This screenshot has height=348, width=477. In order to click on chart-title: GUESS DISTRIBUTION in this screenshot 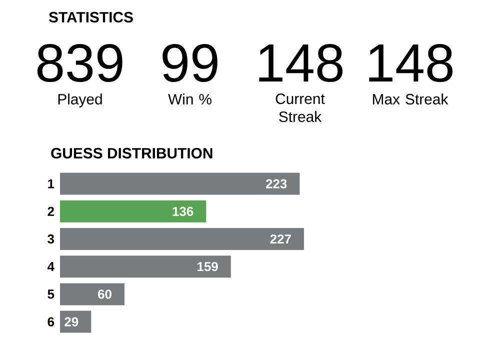, I will do `click(131, 153)`.